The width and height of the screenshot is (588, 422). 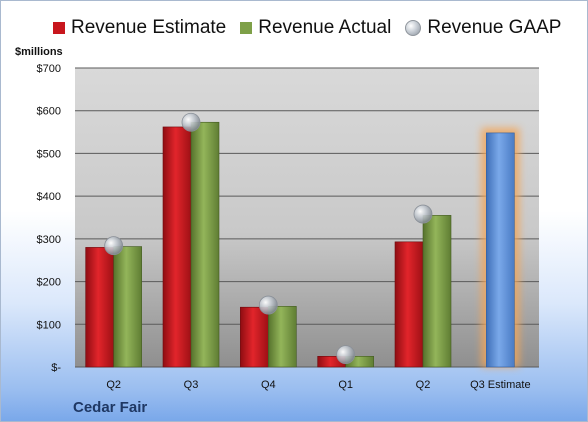 What do you see at coordinates (49, 283) in the screenshot?
I see `y-tick-label: $200` at bounding box center [49, 283].